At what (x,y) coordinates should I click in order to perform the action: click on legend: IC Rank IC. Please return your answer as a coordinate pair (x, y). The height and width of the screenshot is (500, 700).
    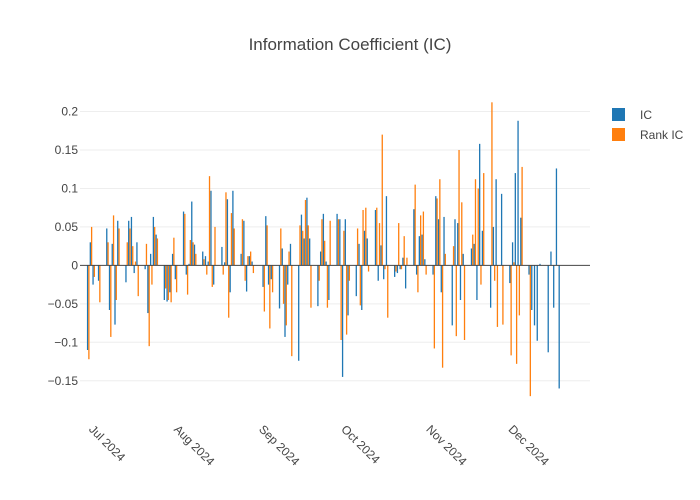
    Looking at the image, I should click on (648, 125).